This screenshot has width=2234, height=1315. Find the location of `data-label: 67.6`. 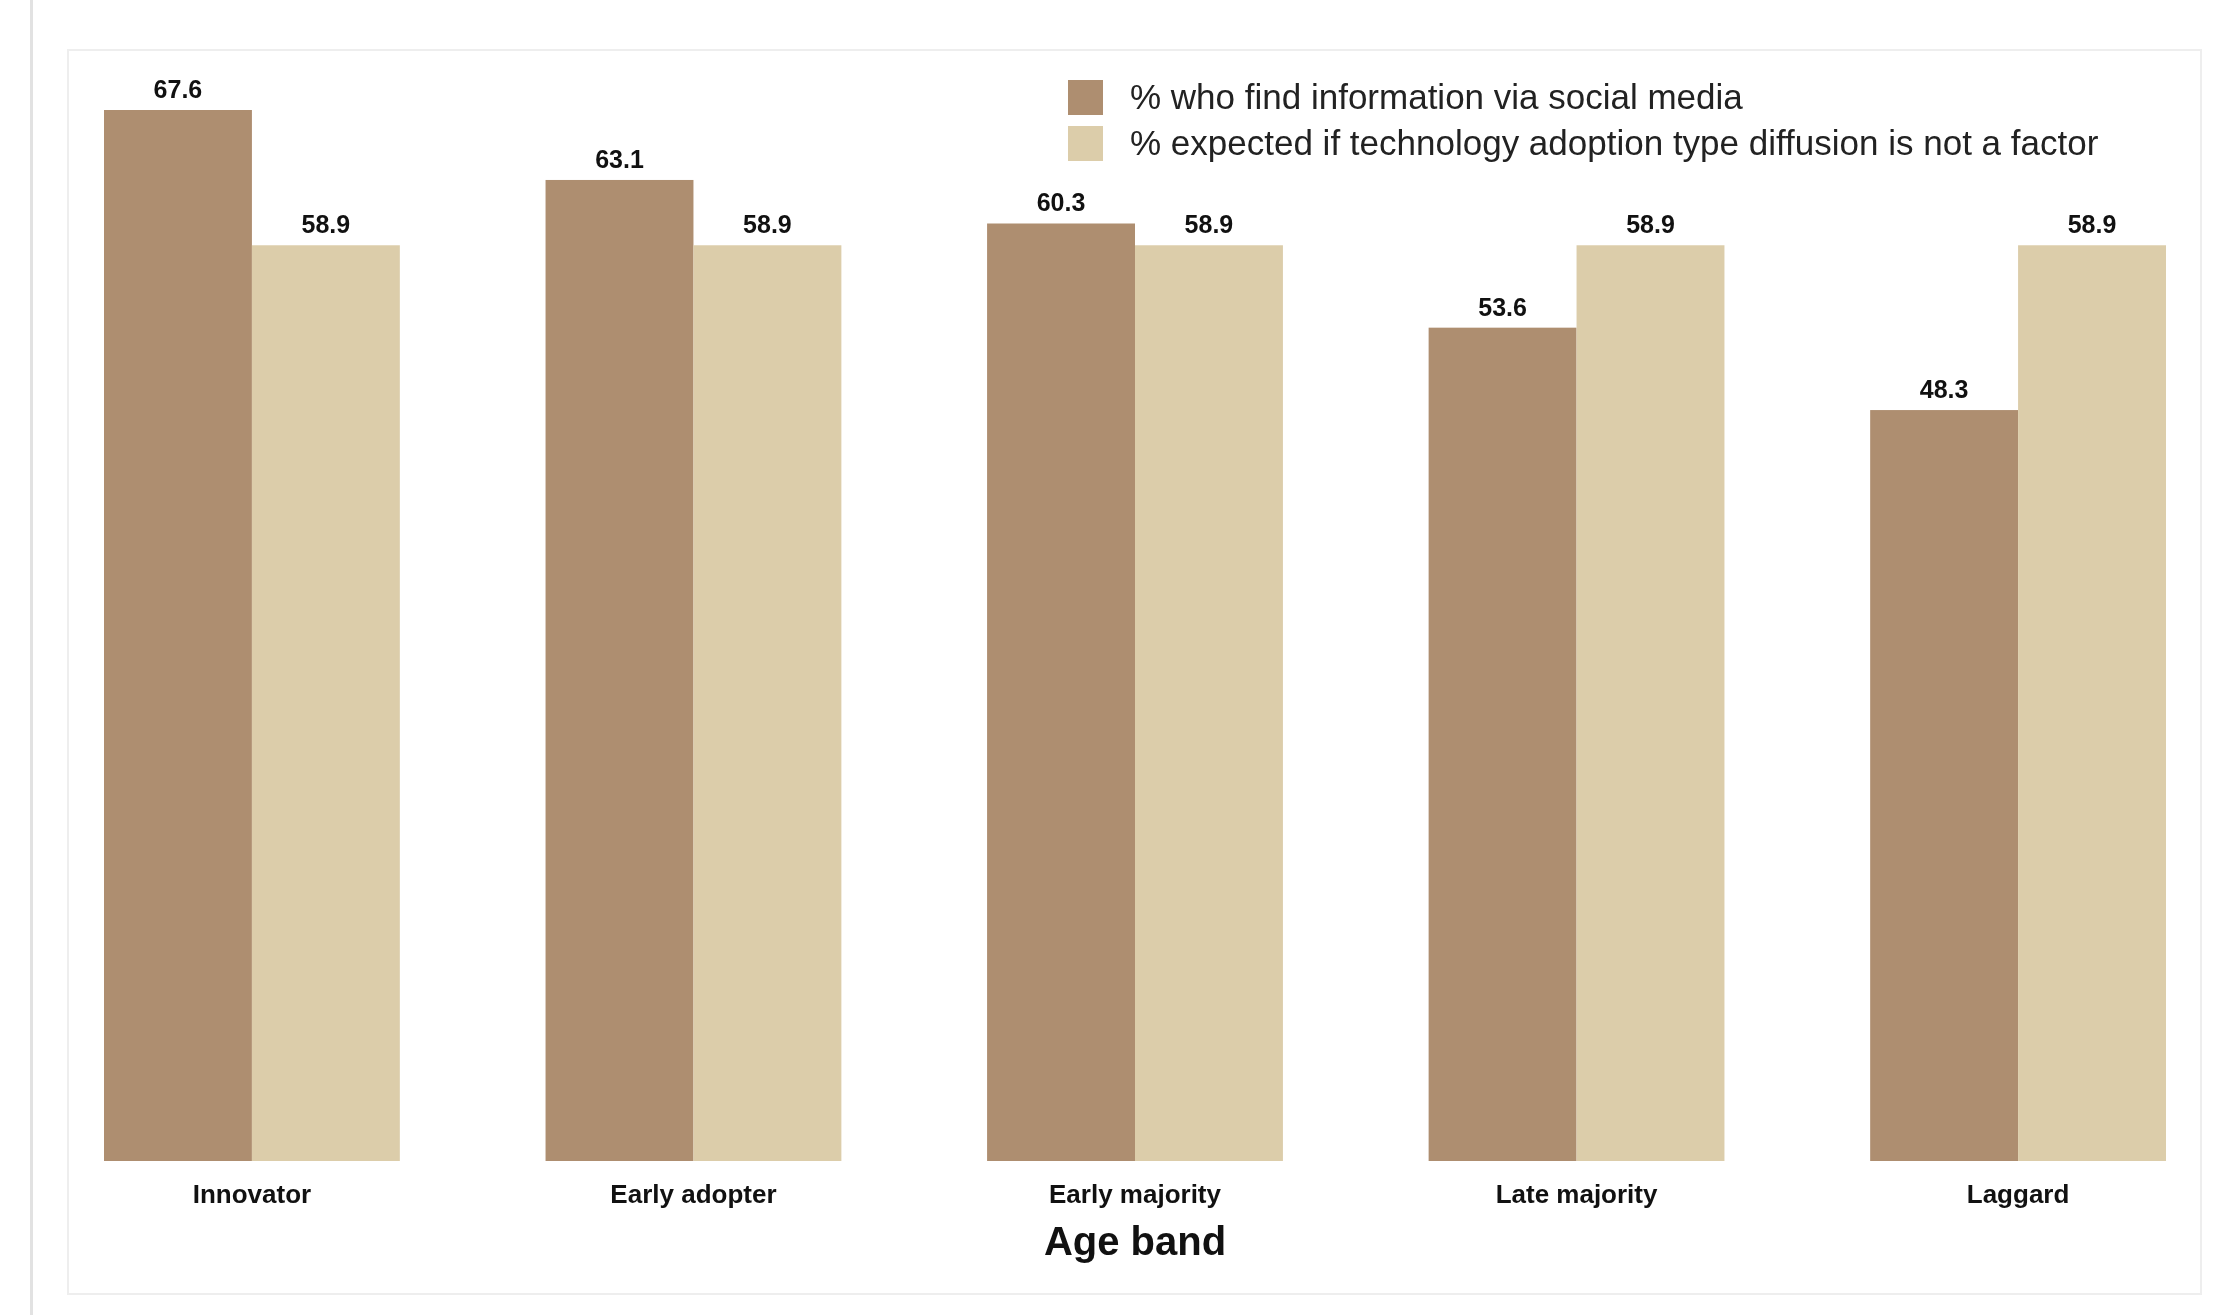

data-label: 67.6 is located at coordinates (178, 89).